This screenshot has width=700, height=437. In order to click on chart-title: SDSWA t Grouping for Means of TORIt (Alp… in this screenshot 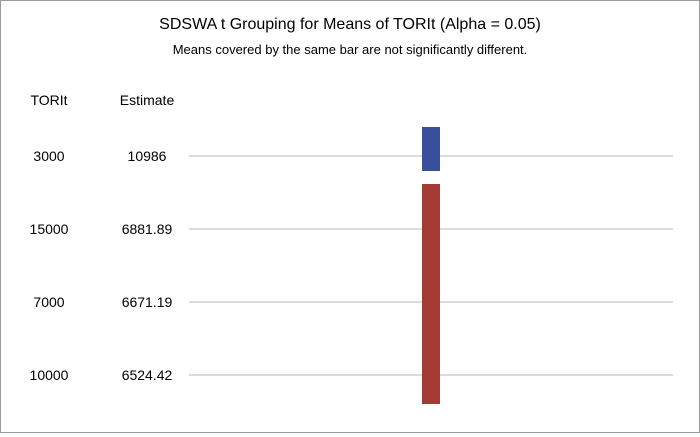, I will do `click(350, 24)`.